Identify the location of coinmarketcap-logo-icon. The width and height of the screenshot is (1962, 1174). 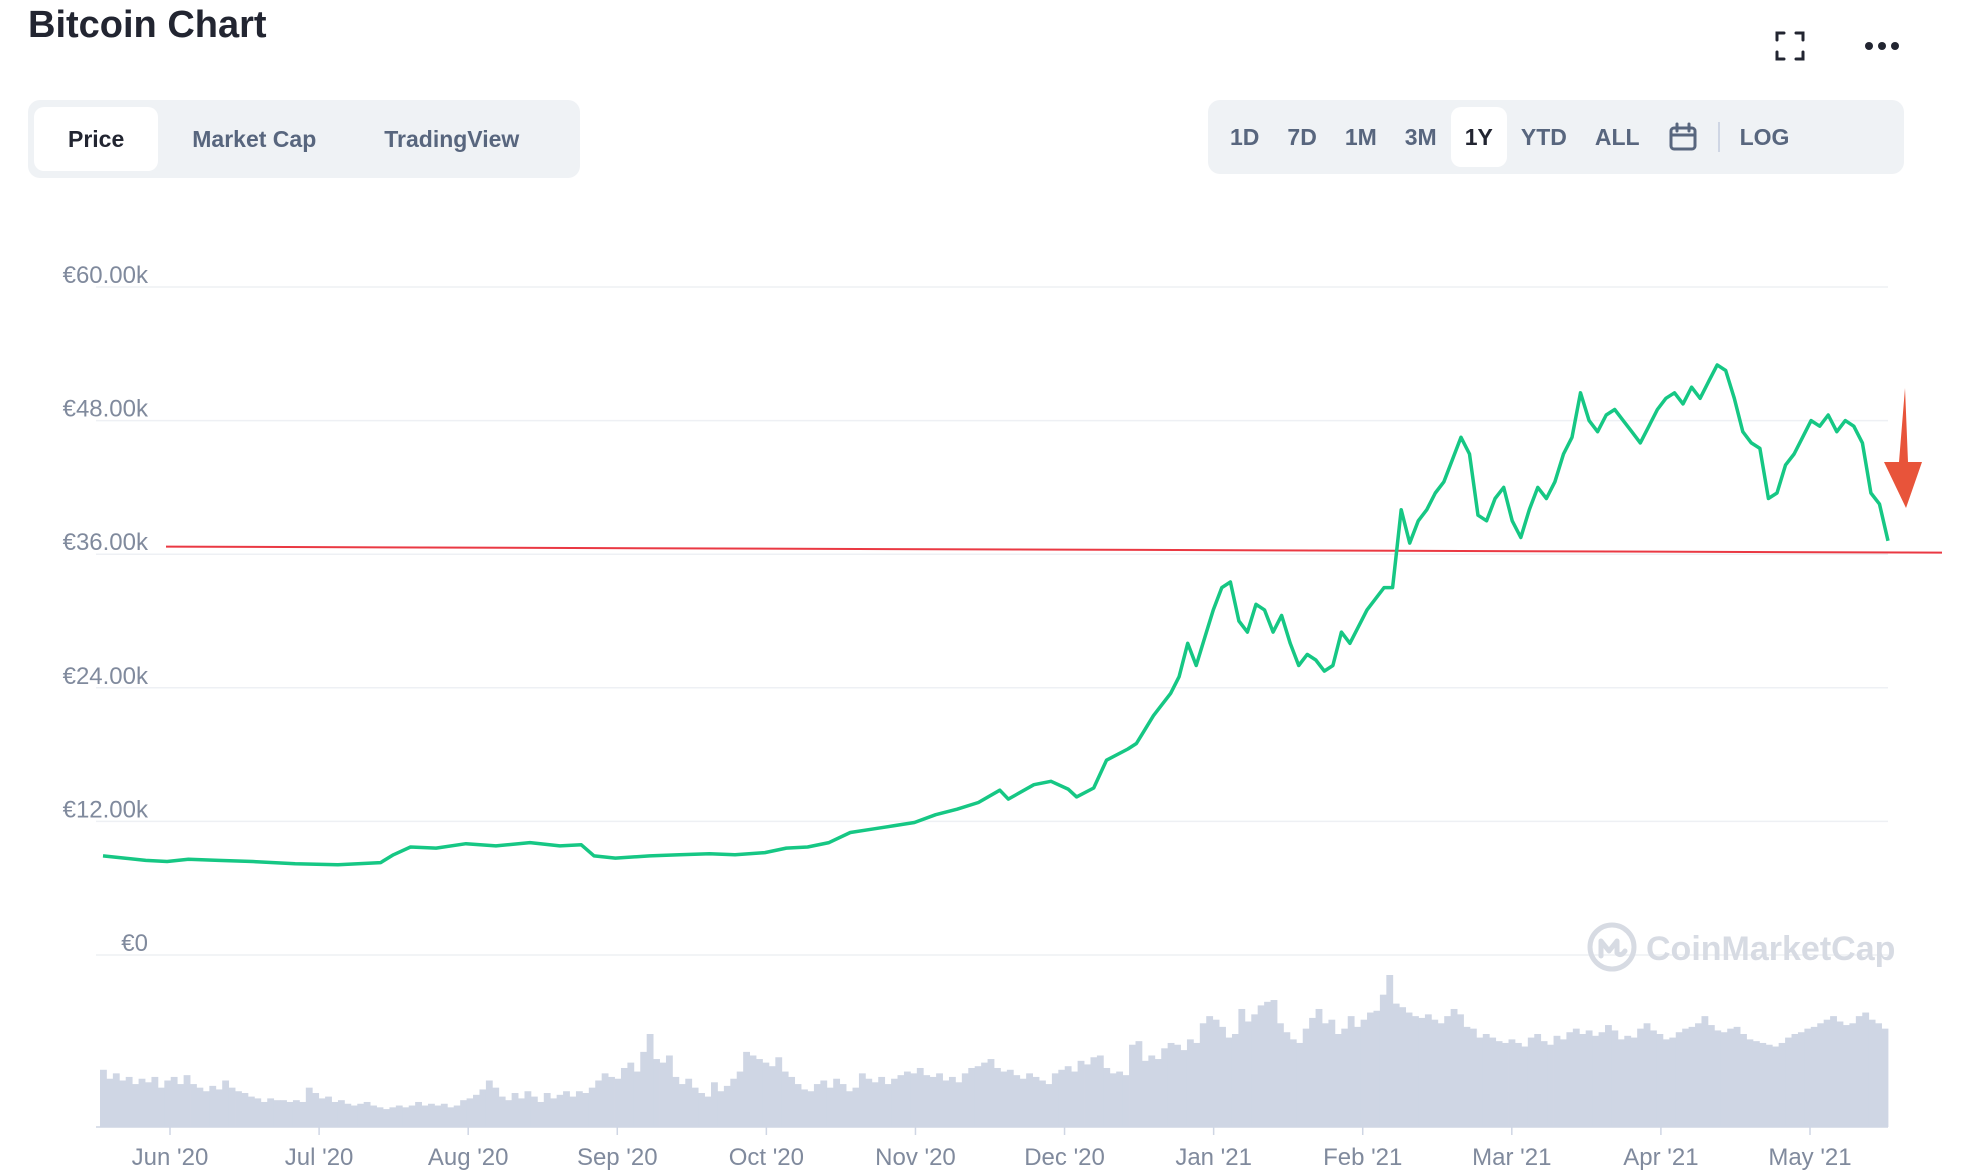
(1612, 947).